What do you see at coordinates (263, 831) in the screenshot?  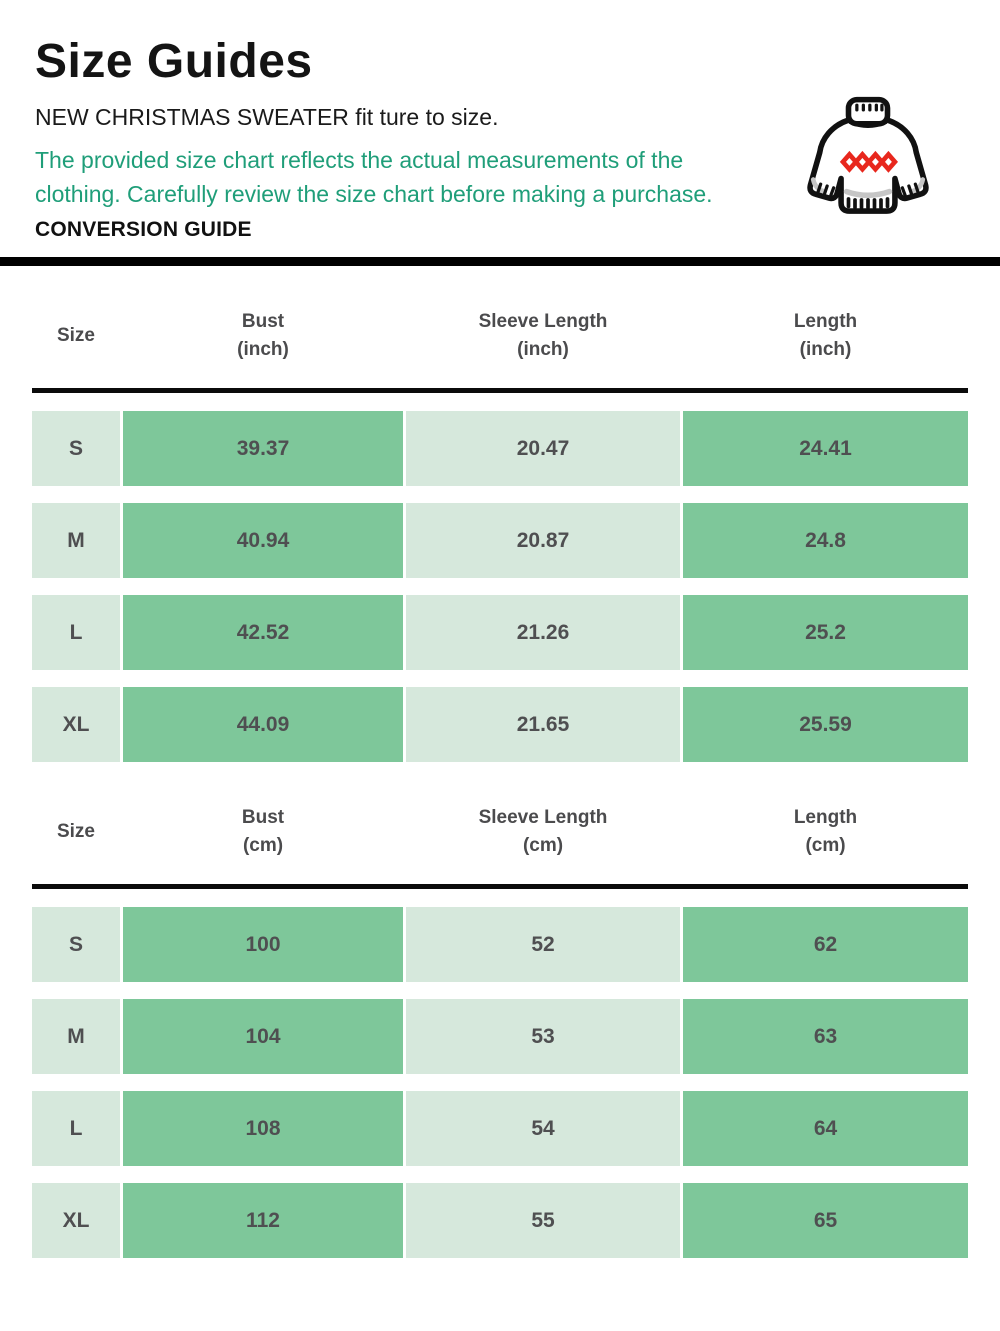 I see `col-header-bust: Bust (cm)` at bounding box center [263, 831].